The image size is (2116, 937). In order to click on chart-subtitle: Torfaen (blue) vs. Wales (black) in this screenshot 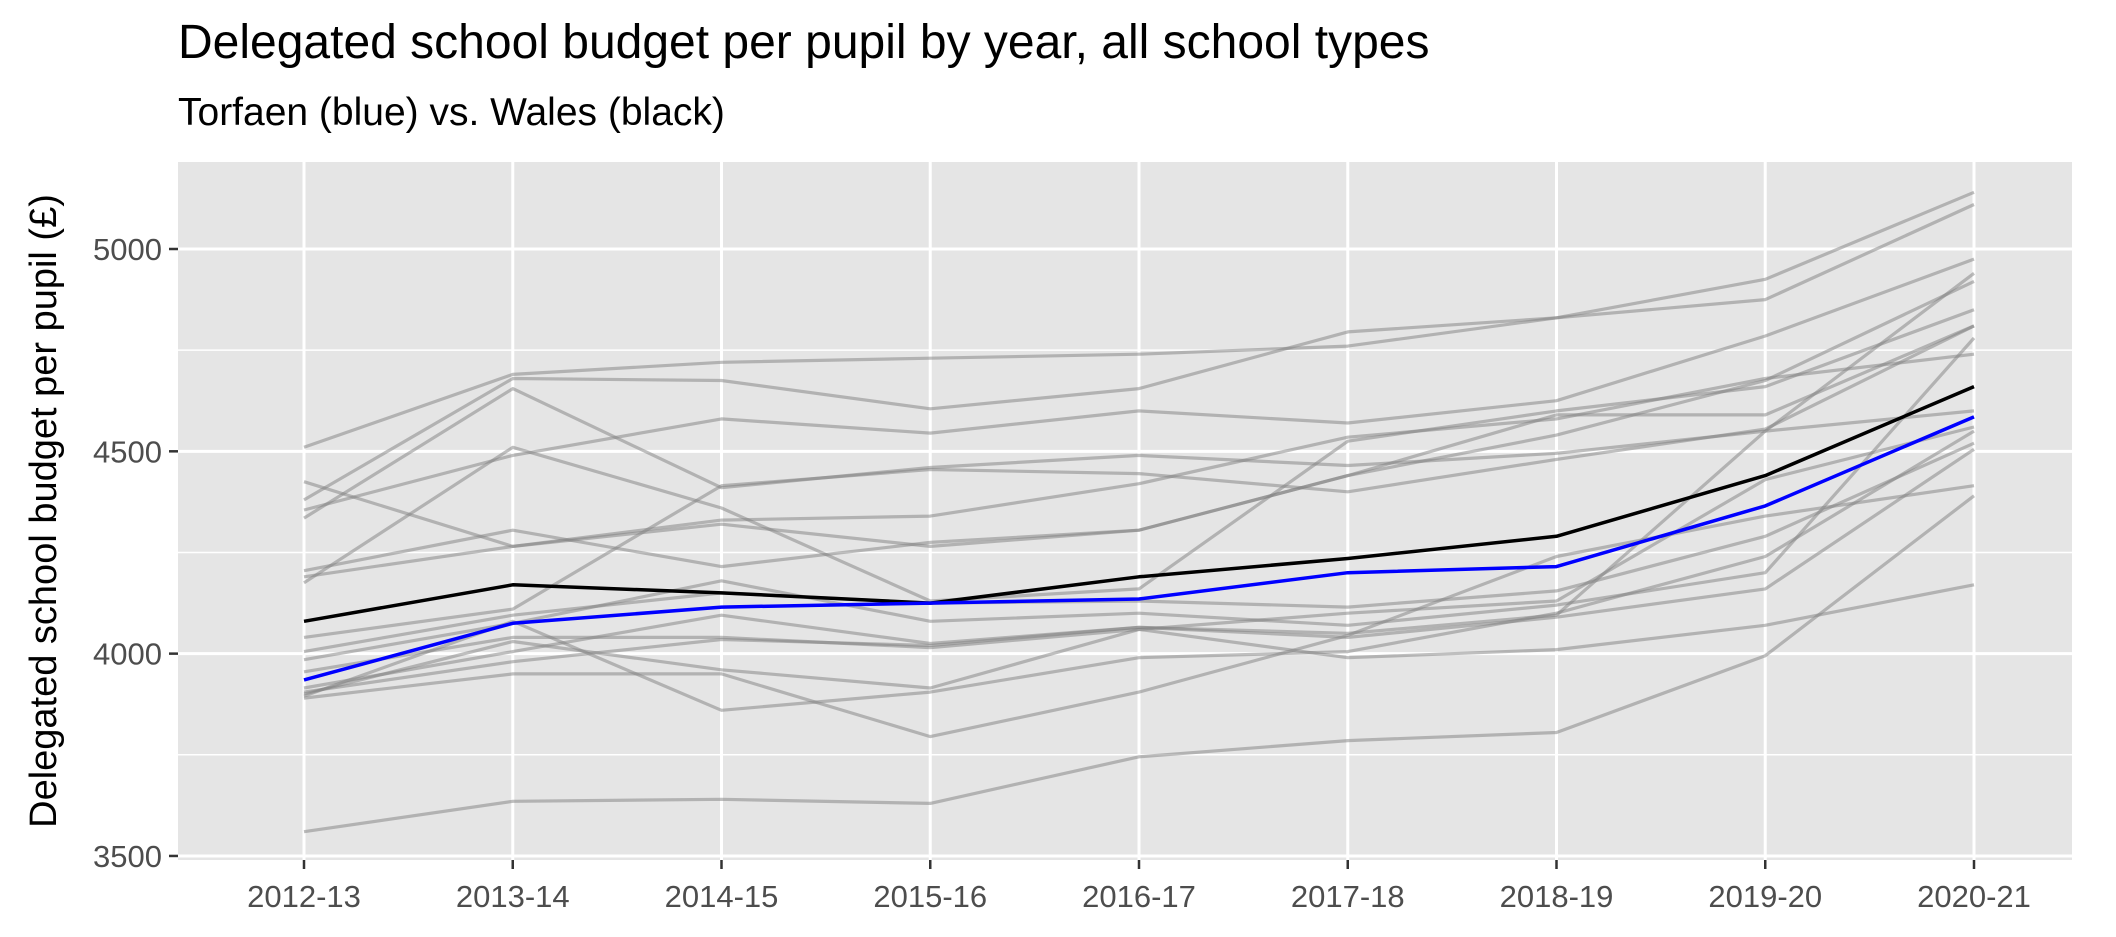, I will do `click(451, 112)`.